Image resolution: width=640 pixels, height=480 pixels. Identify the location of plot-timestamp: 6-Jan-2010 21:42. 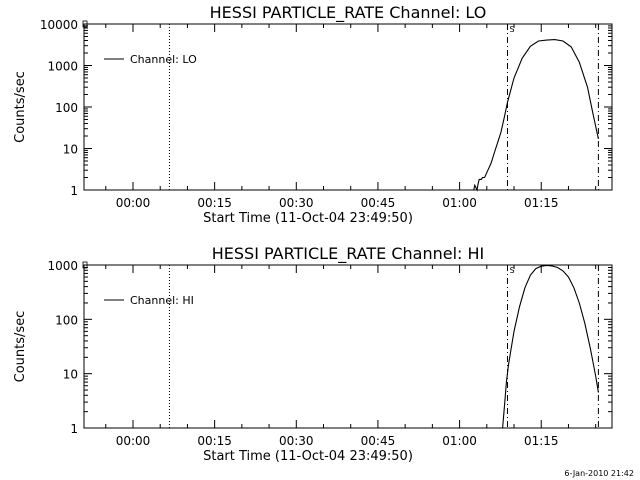
(599, 473).